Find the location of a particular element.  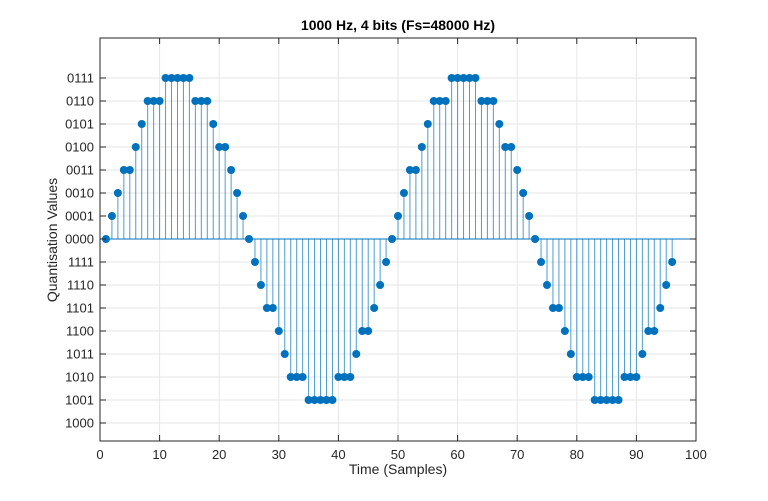

y-tick-label: 1010 is located at coordinates (79, 377).